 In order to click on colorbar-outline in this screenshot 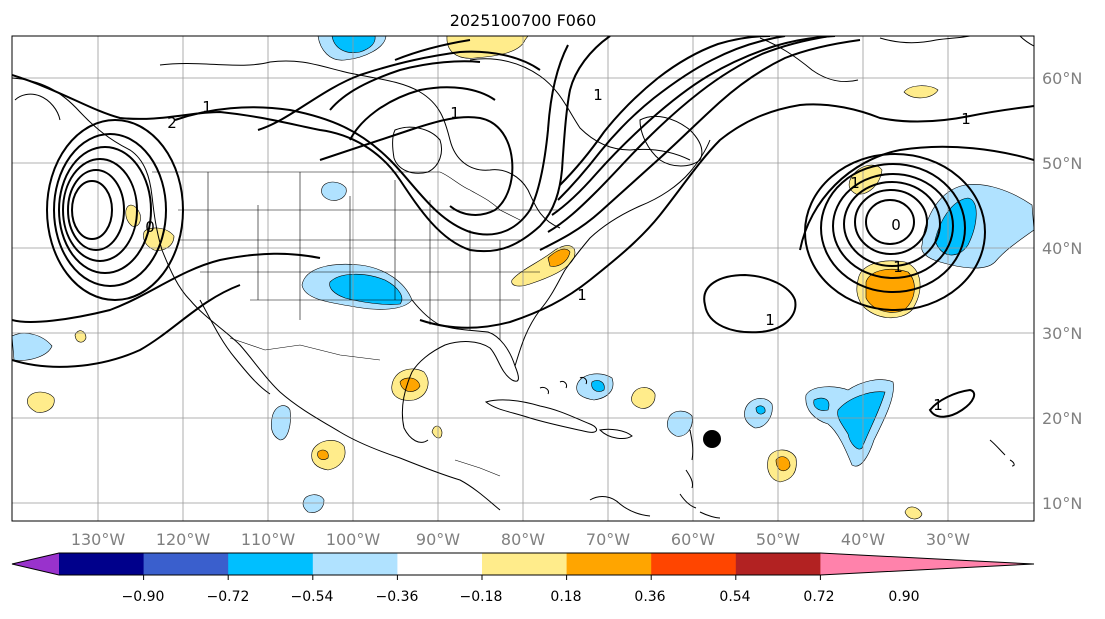, I will do `click(523, 564)`.